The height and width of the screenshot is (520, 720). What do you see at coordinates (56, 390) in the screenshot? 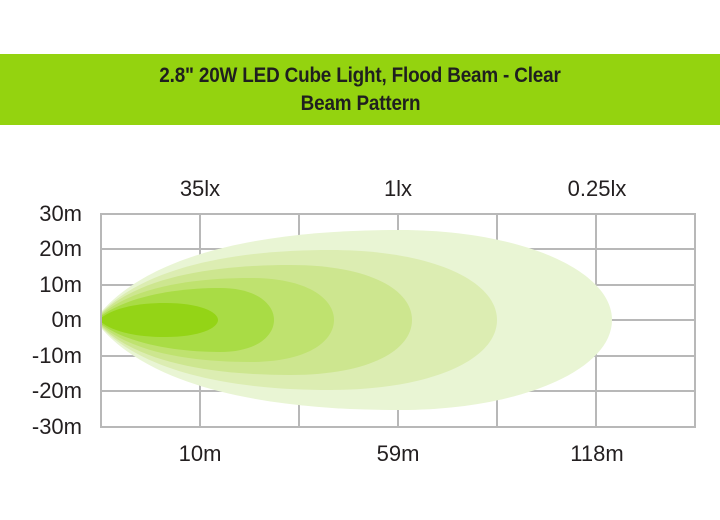
I see `y-label-neg20: -20m` at bounding box center [56, 390].